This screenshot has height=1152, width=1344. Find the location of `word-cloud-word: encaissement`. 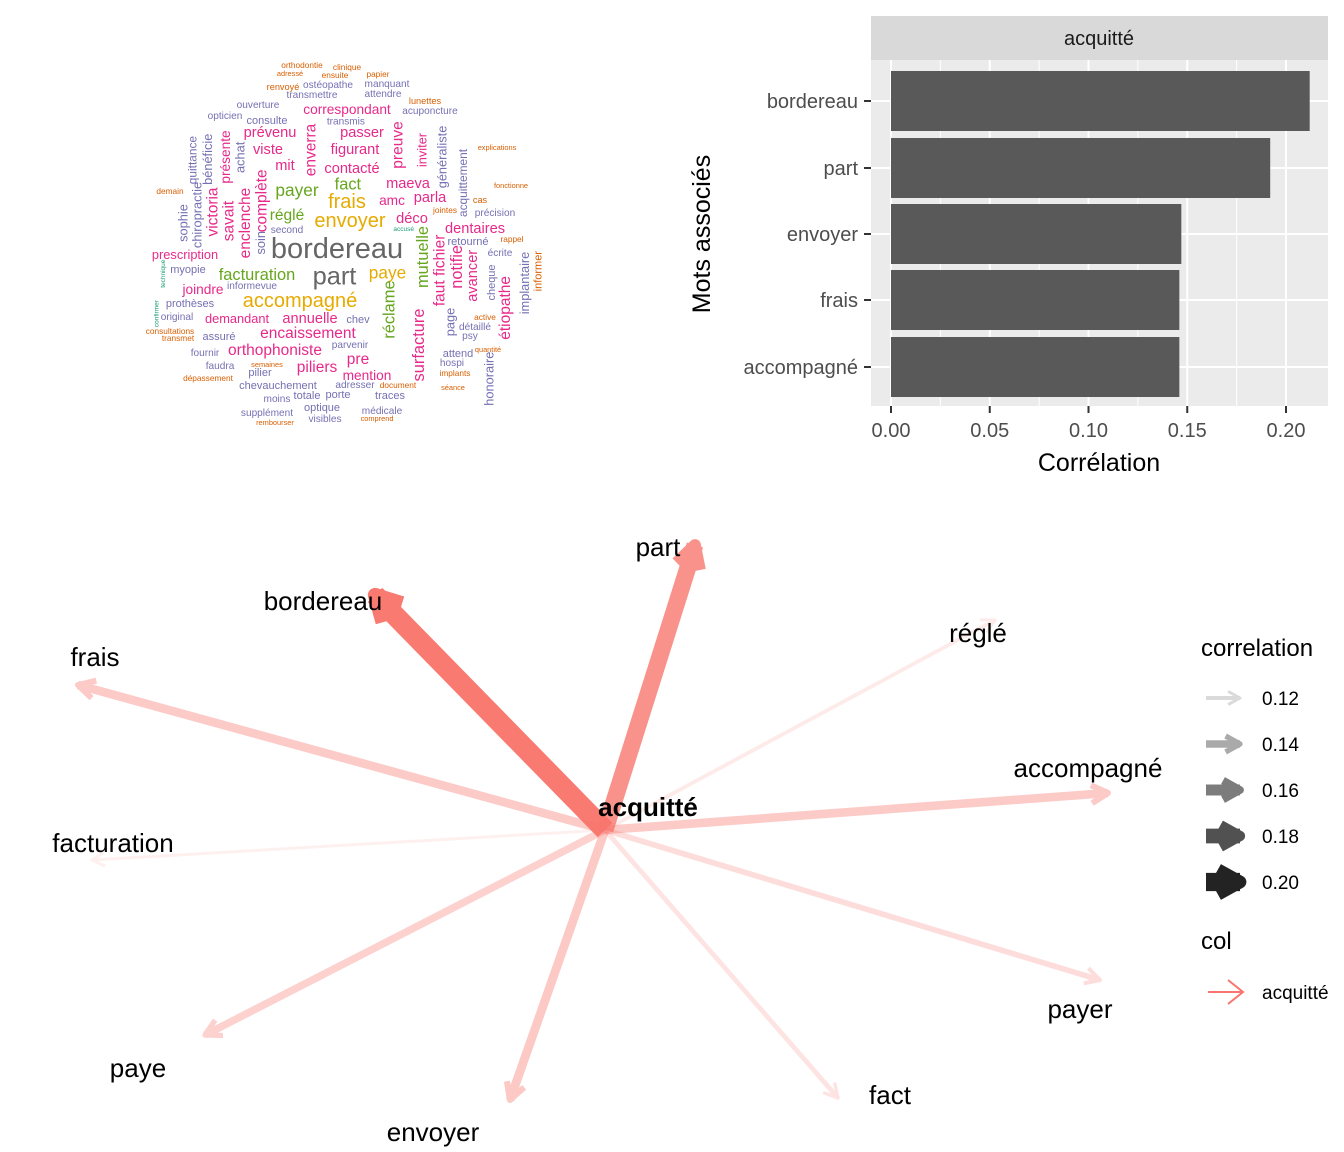

word-cloud-word: encaissement is located at coordinates (308, 333).